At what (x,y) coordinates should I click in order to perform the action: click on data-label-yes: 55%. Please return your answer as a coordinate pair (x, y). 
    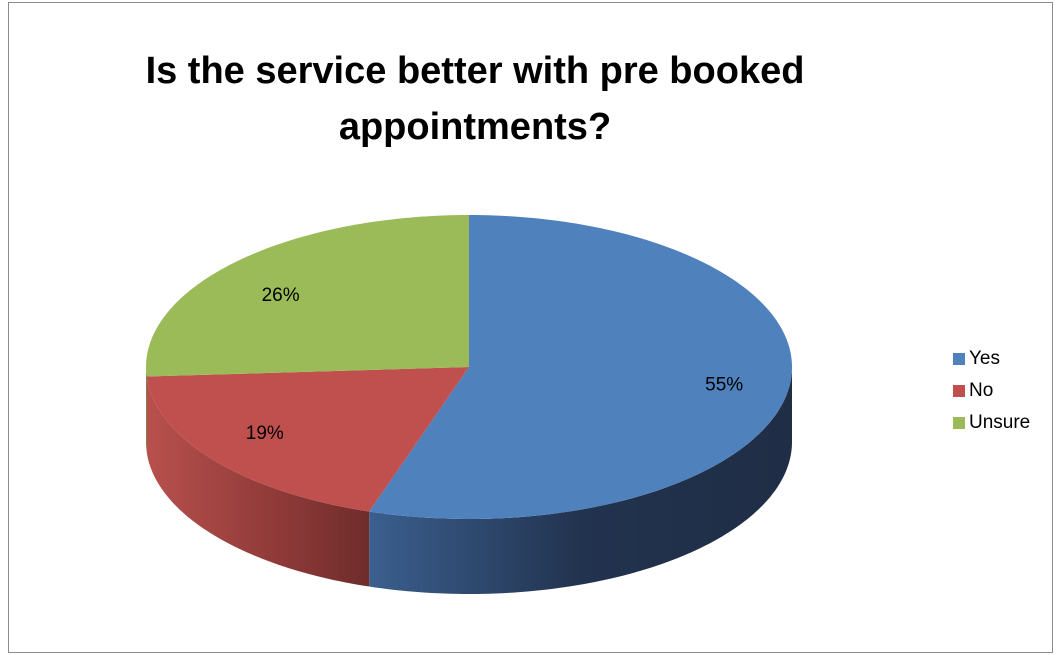
    Looking at the image, I should click on (724, 385).